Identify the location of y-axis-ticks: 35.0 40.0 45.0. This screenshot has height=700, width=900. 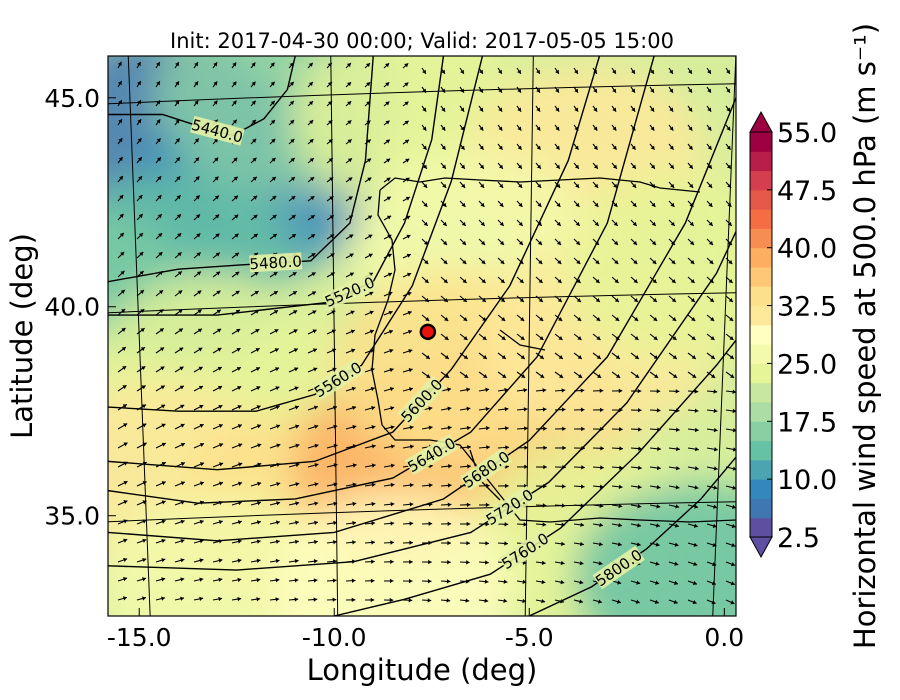
(80, 307).